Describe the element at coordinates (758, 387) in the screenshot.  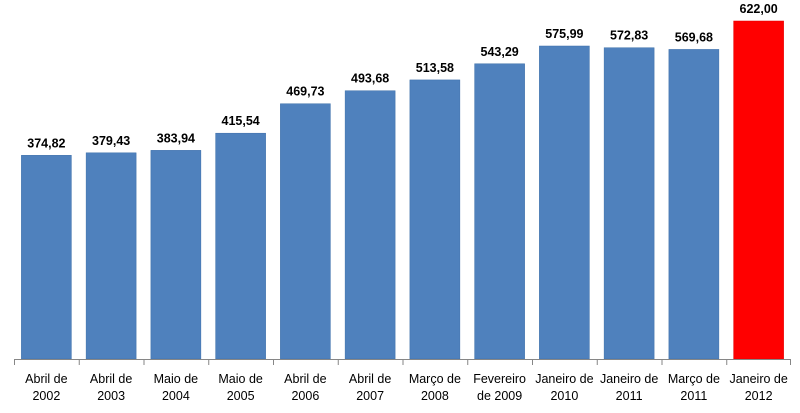
I see `x-tick-label: Janeiro de 2012` at that location.